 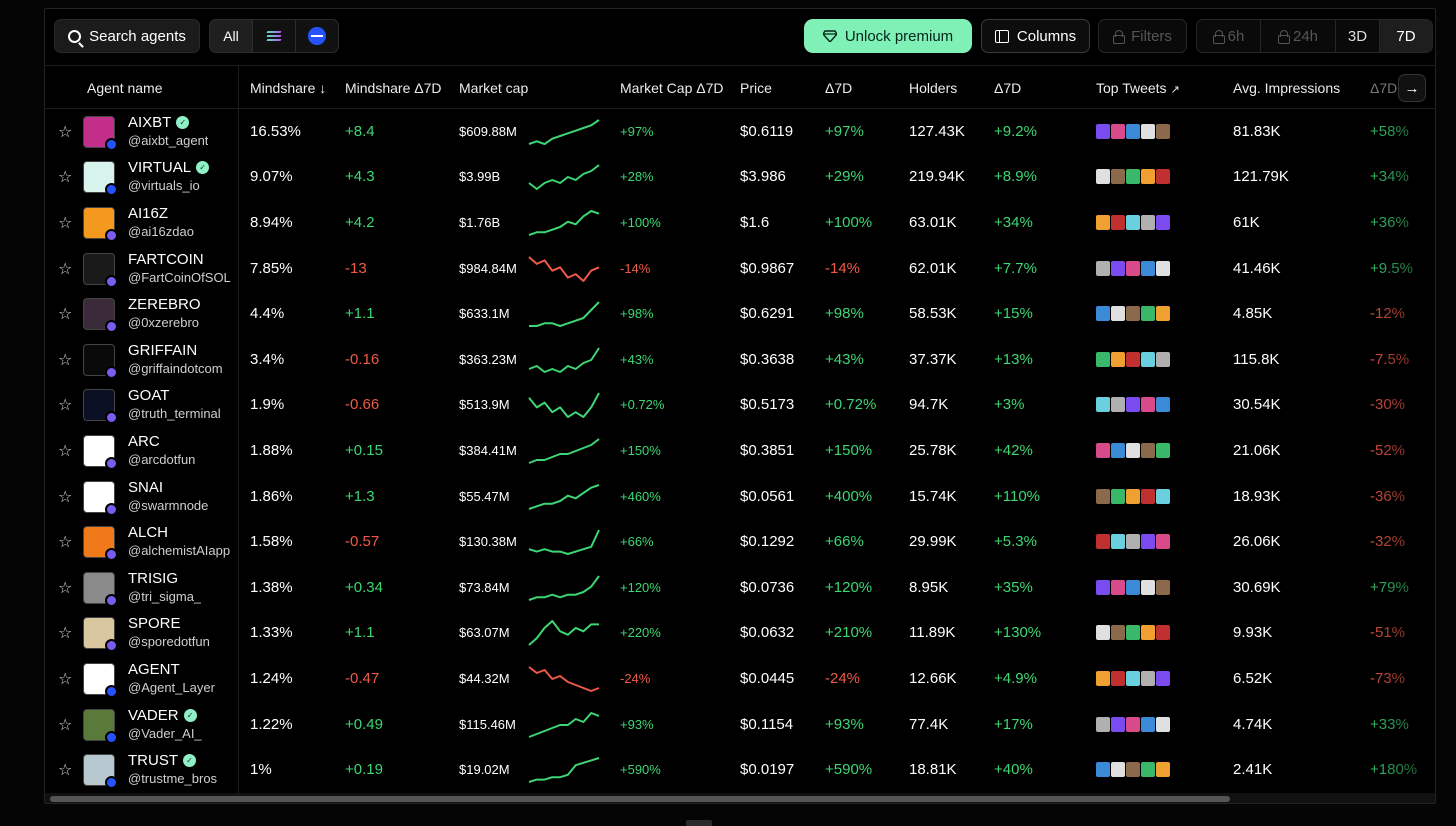 I want to click on col-holders: Holders, so click(x=933, y=88).